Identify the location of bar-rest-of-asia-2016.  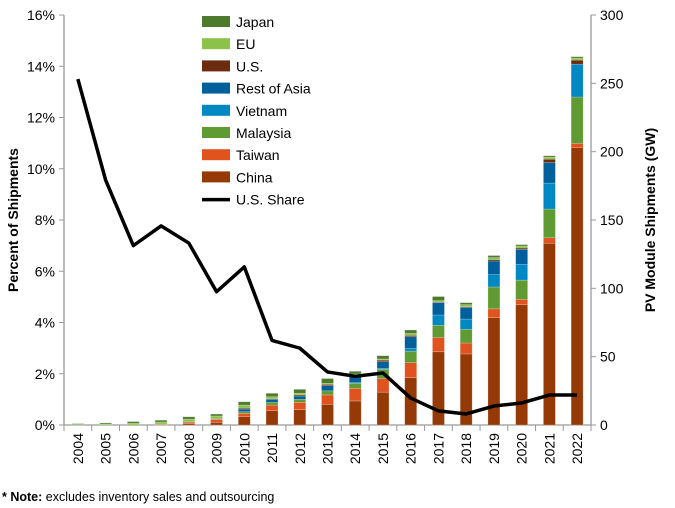
(411, 342).